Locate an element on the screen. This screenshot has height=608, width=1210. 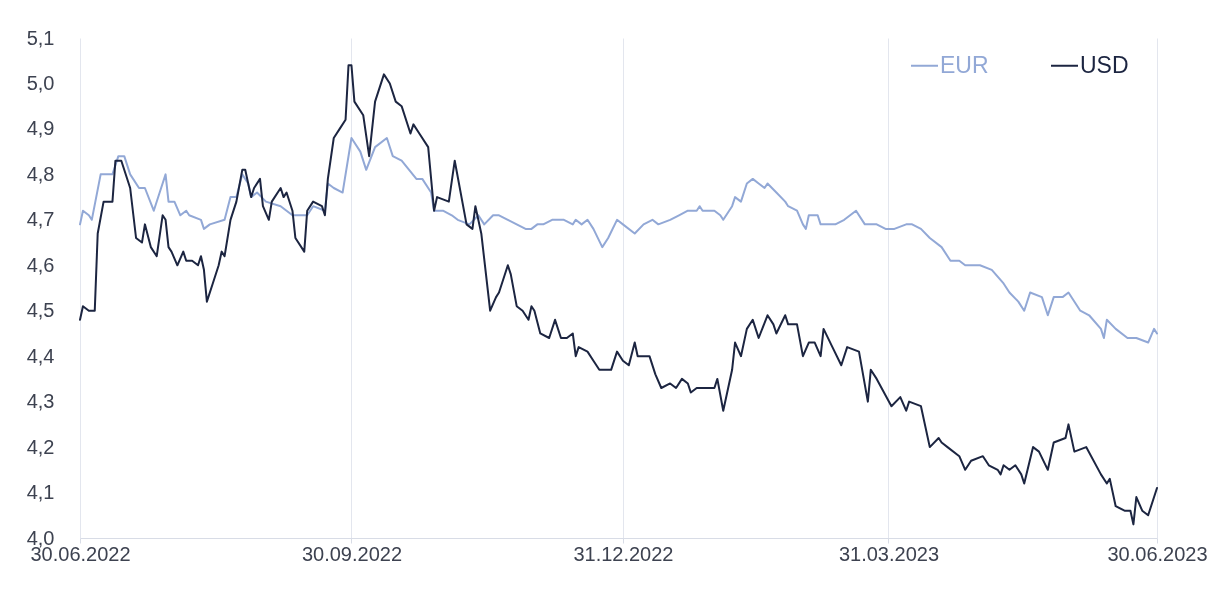
y-tick-label: 5,0 is located at coordinates (40, 82).